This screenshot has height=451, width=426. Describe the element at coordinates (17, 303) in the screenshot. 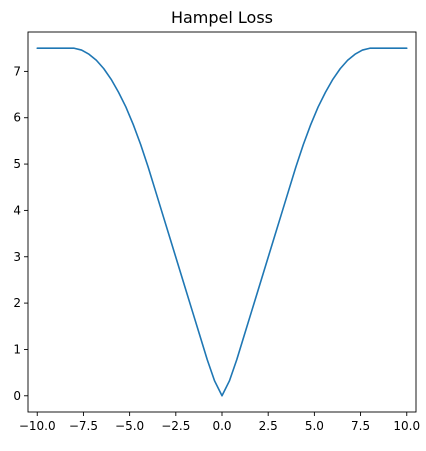

I see `y-tick-label: 2` at that location.